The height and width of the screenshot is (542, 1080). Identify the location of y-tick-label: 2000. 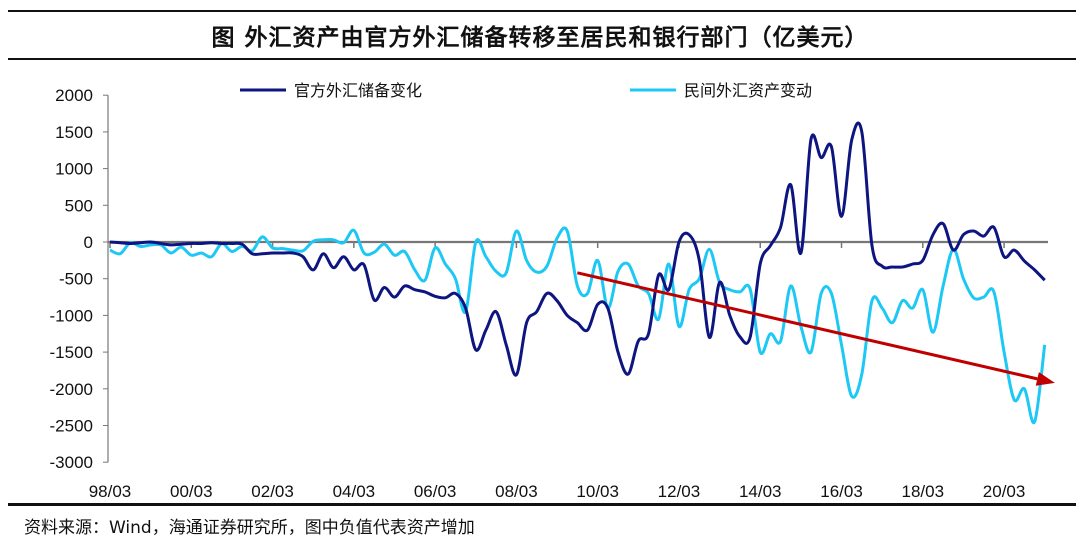
(74, 95).